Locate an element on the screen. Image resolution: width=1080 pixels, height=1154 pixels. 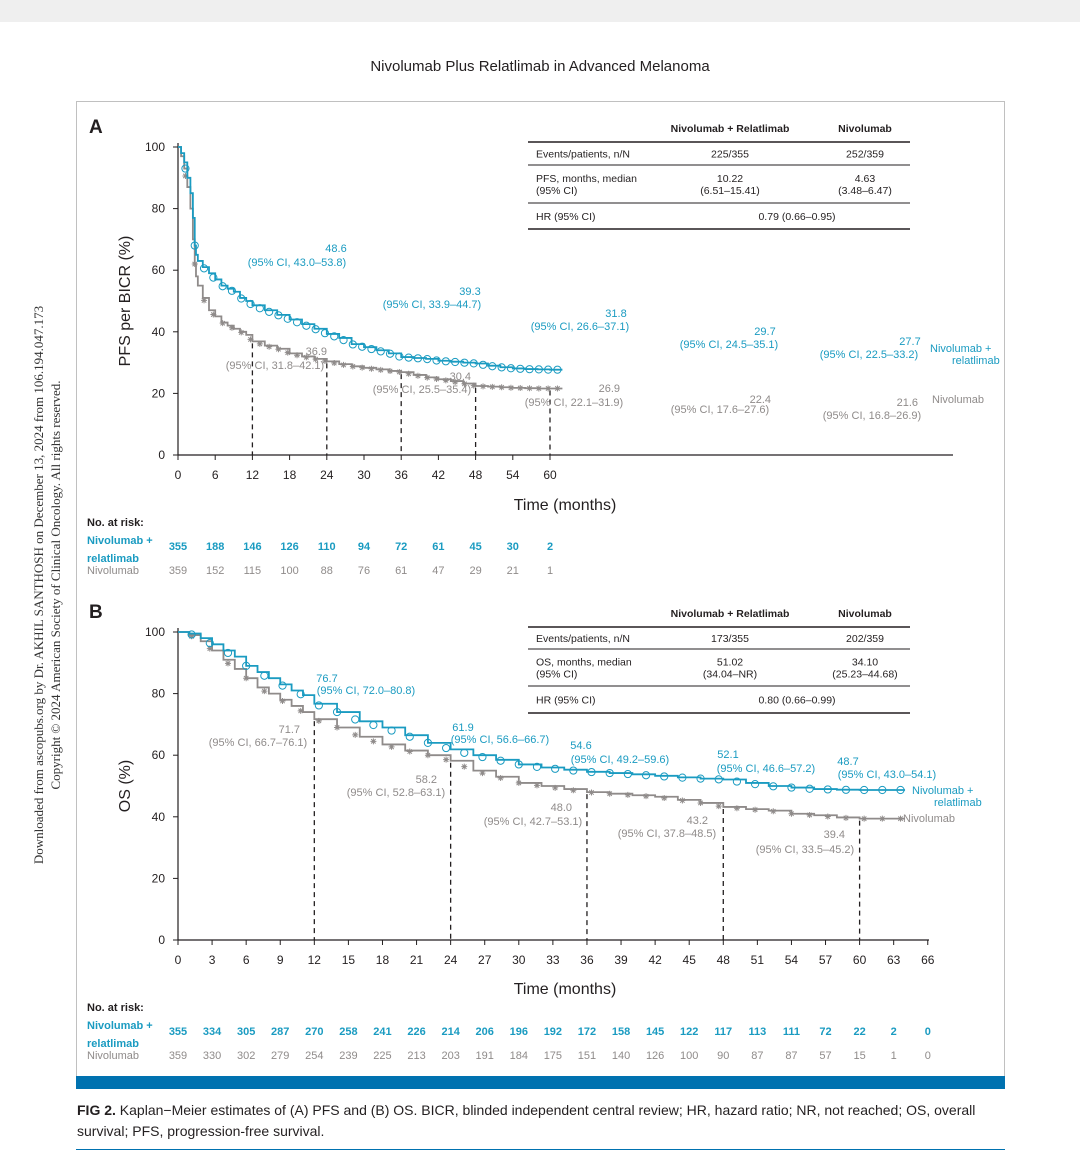
risk-value-mono: 47 is located at coordinates (438, 571).